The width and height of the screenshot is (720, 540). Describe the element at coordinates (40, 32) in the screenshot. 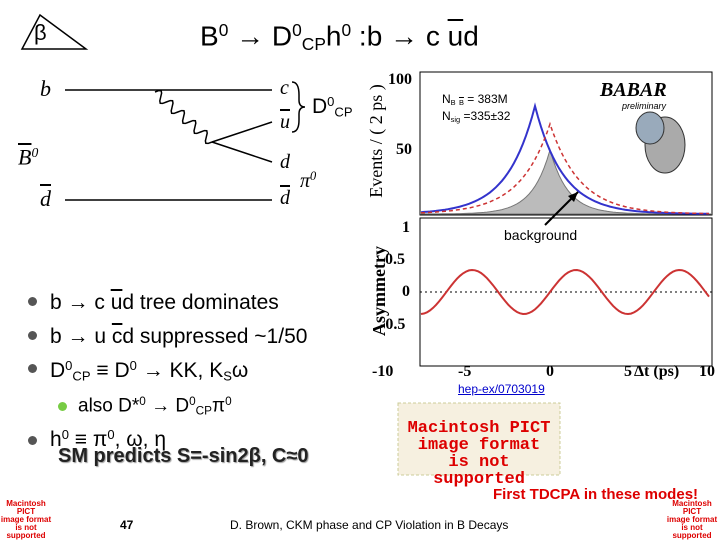

I see `beta: β` at that location.